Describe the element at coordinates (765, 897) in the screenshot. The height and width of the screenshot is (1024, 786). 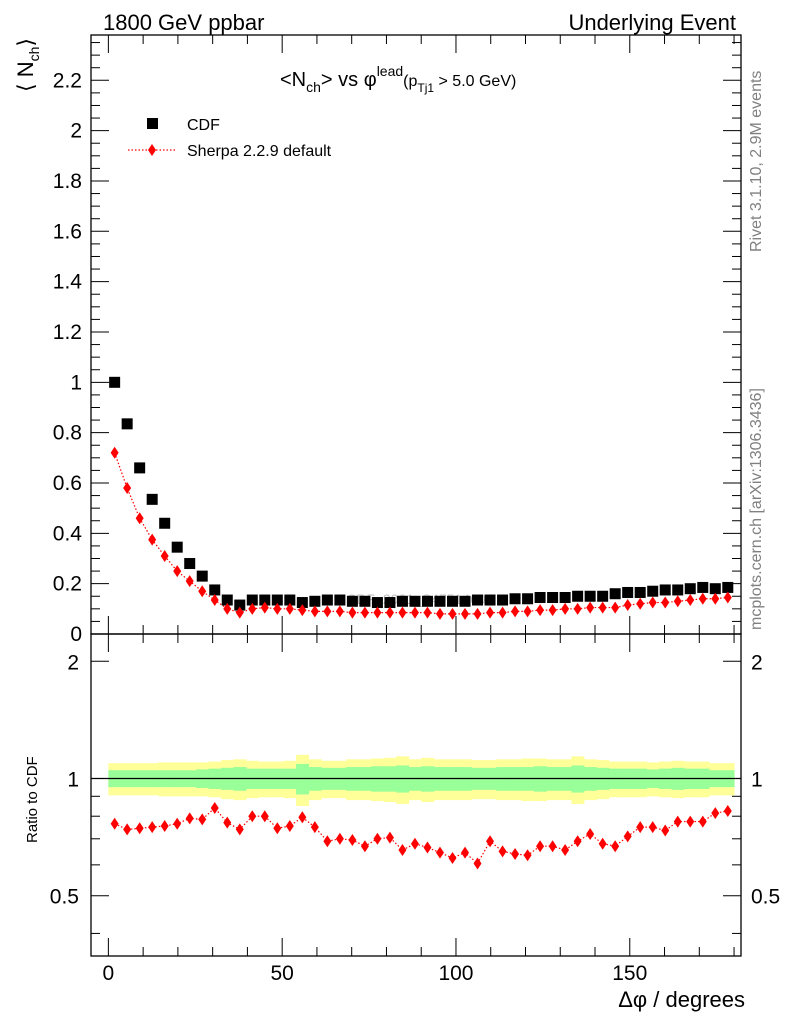
I see `ratio-ytick-label-right: 0.5` at that location.